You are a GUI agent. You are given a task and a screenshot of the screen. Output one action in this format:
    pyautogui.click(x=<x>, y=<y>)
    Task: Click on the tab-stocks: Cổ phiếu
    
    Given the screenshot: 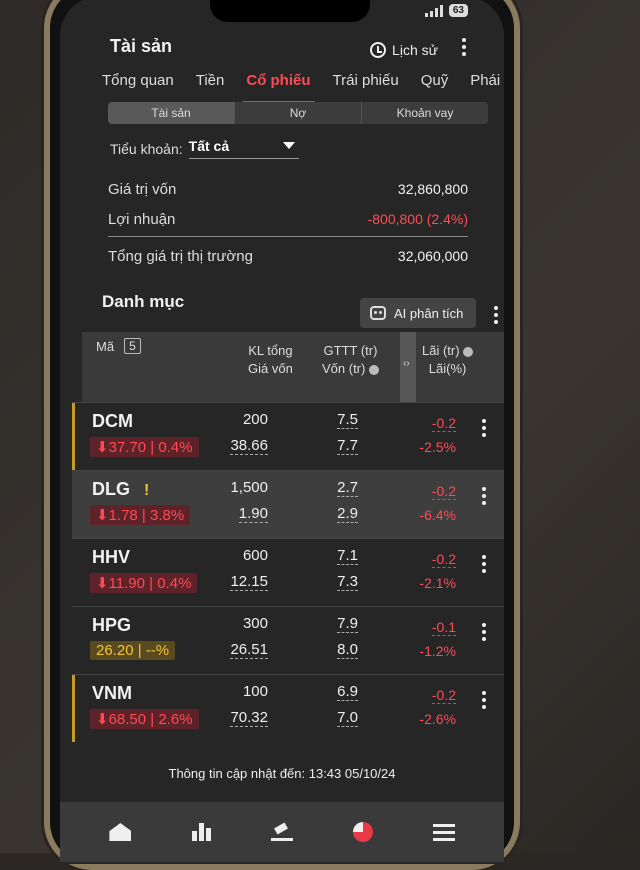 What is the action you would take?
    pyautogui.click(x=278, y=88)
    